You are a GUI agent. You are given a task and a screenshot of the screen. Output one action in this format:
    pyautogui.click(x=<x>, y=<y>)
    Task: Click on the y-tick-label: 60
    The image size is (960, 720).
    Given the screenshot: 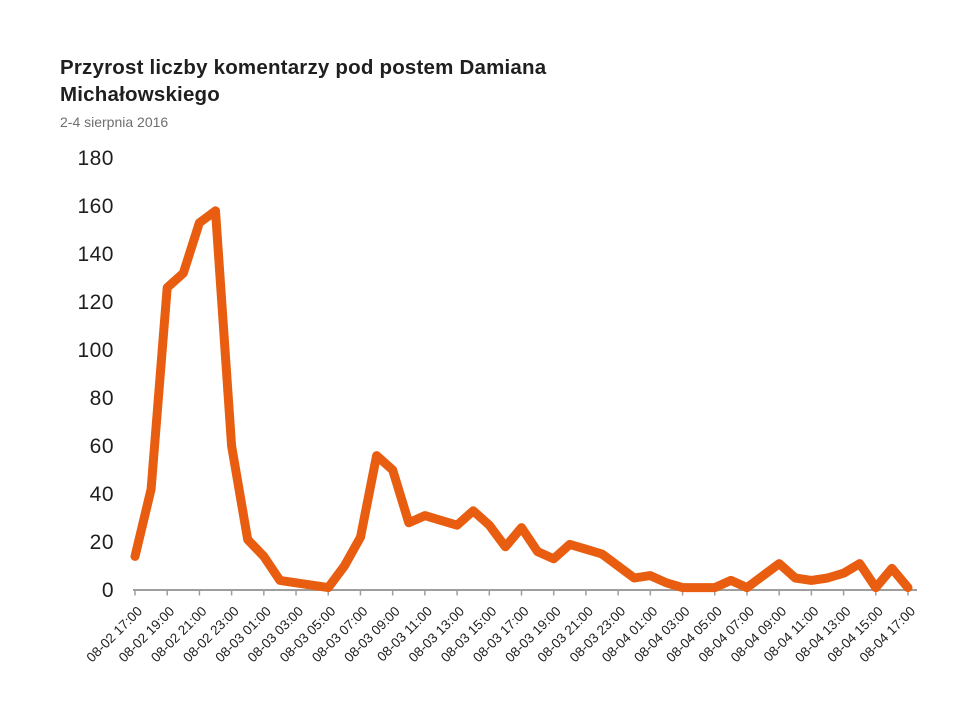 What is the action you would take?
    pyautogui.click(x=102, y=446)
    